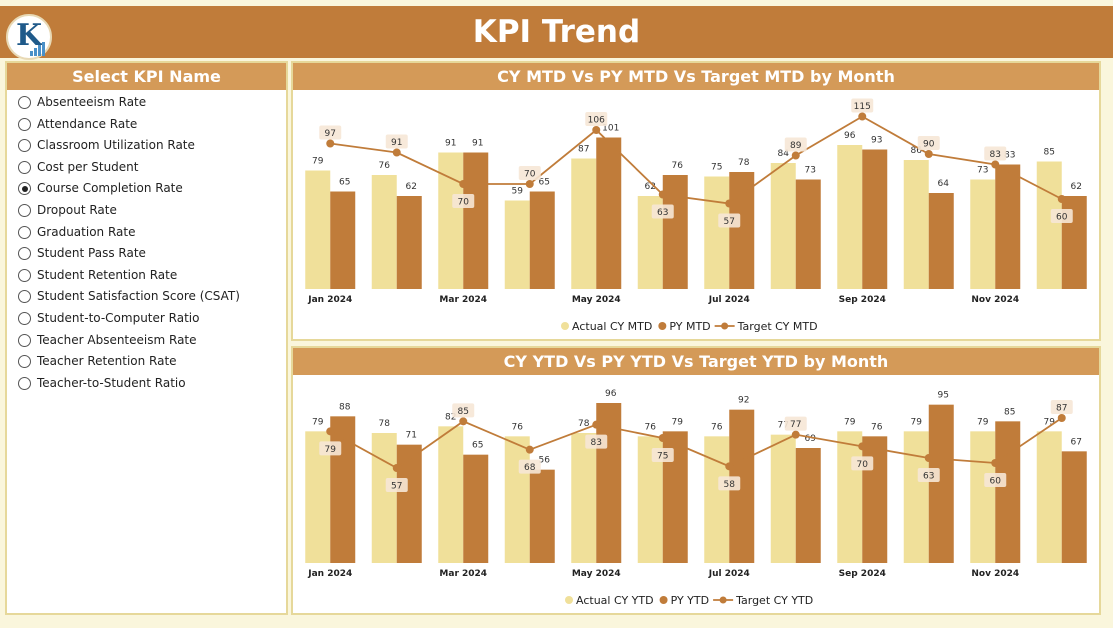 This screenshot has height=628, width=1113. What do you see at coordinates (651, 427) in the screenshot?
I see `data-label-actual: 76` at bounding box center [651, 427].